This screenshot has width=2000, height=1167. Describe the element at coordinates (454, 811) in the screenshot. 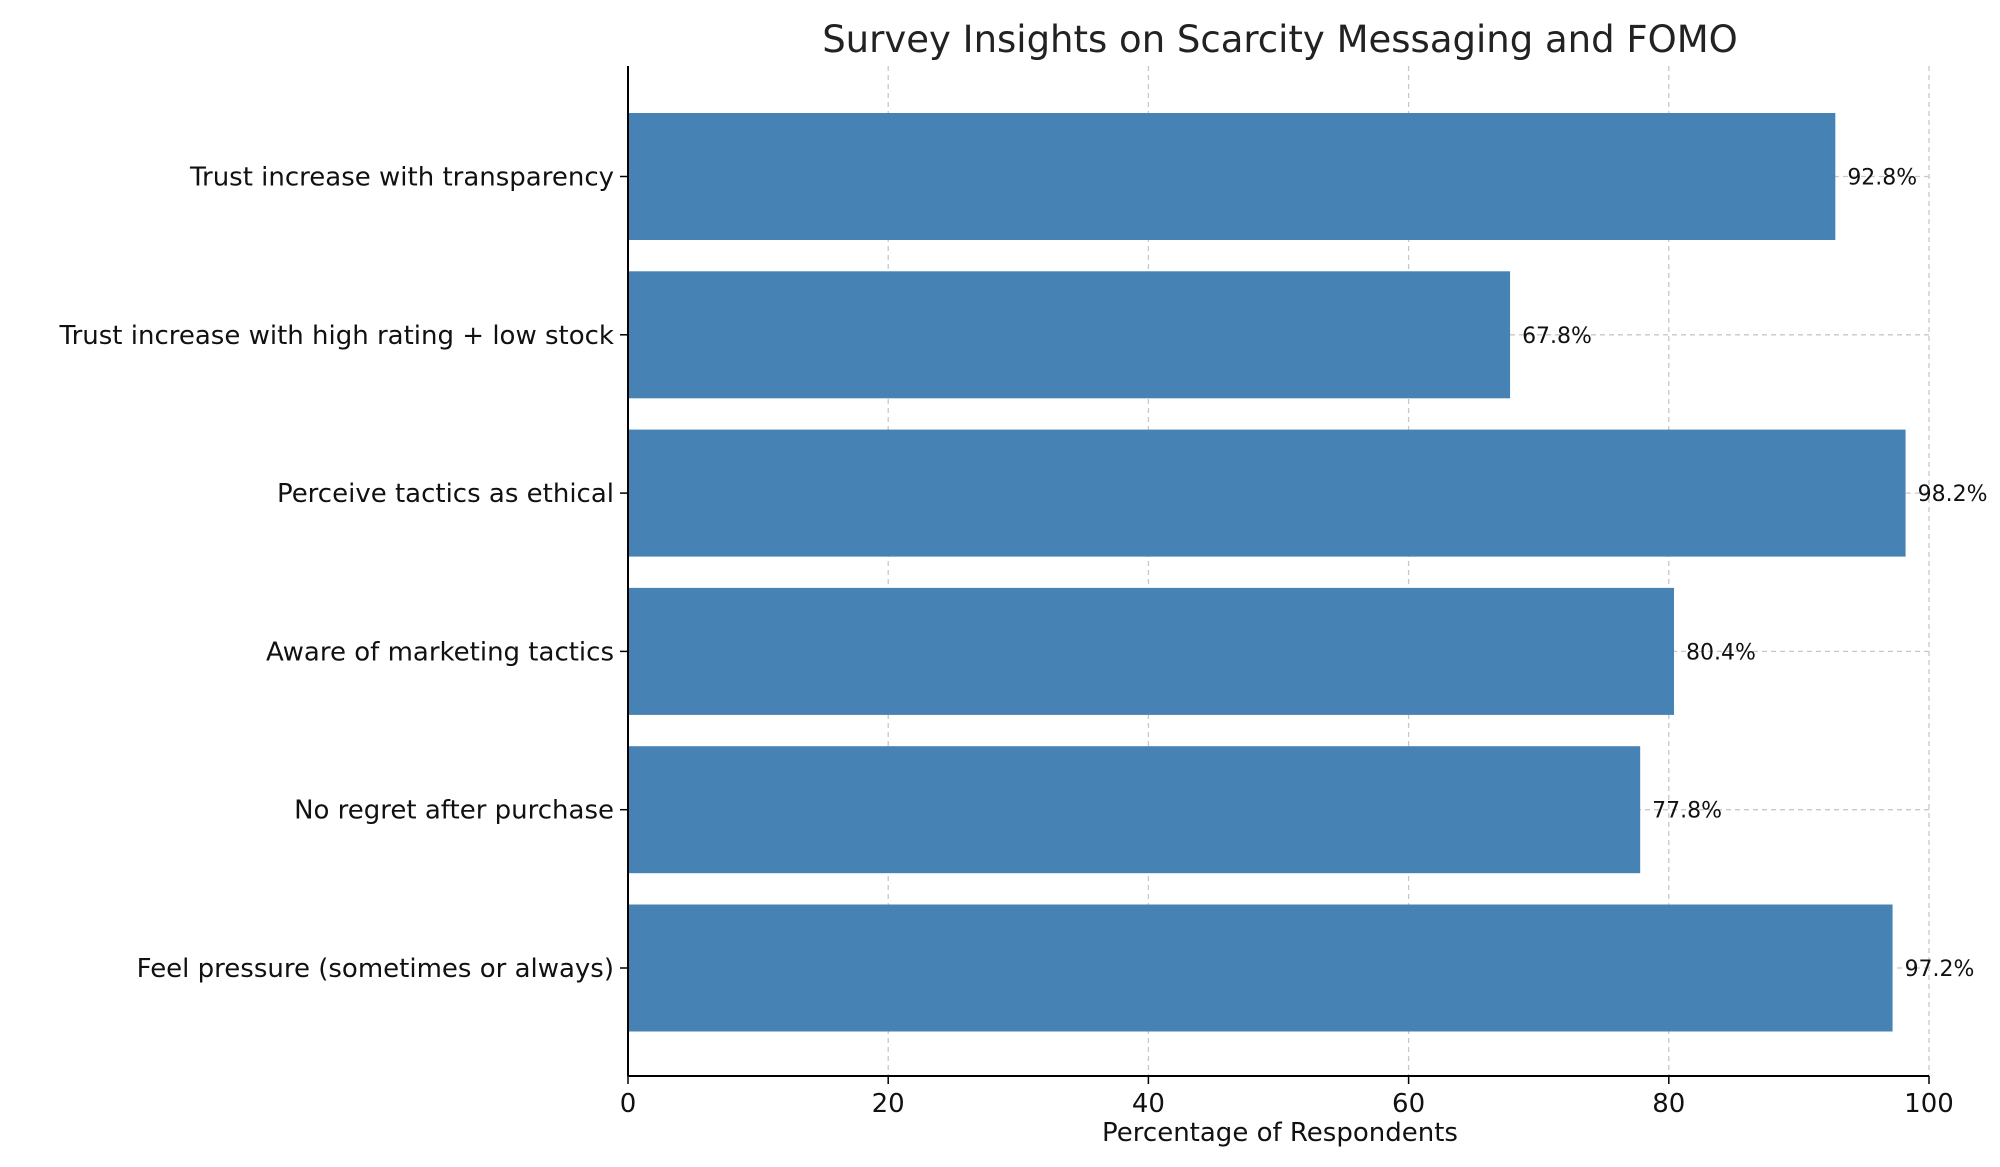

I see `y-tick-label: No regret after purchase` at that location.